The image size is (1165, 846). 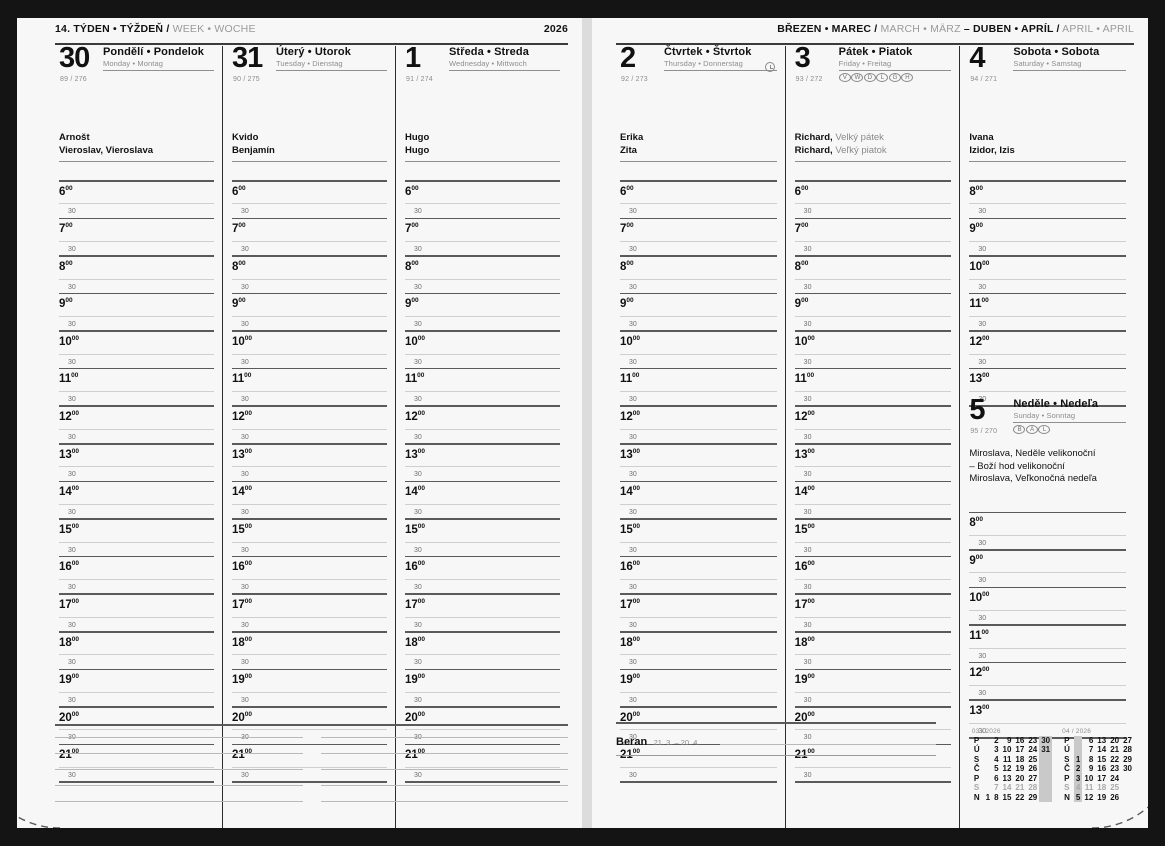 What do you see at coordinates (1047, 343) in the screenshot?
I see `hour-slot: 1200` at bounding box center [1047, 343].